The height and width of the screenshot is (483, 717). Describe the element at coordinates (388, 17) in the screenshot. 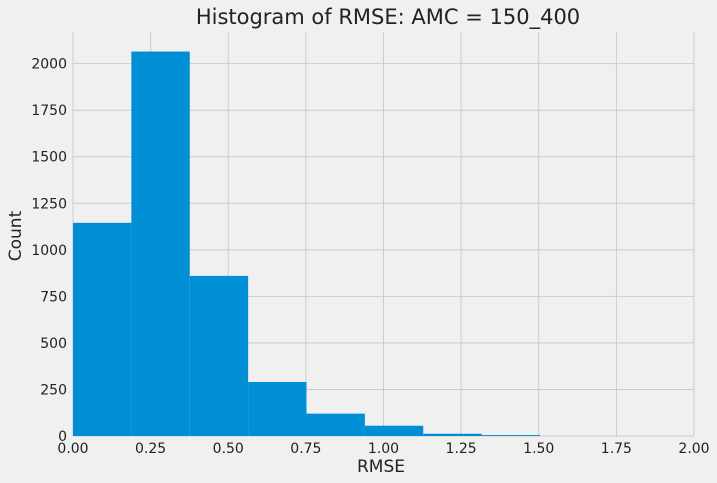

I see `chart-title: Histogram of RMSE: AMC = 150_400` at that location.